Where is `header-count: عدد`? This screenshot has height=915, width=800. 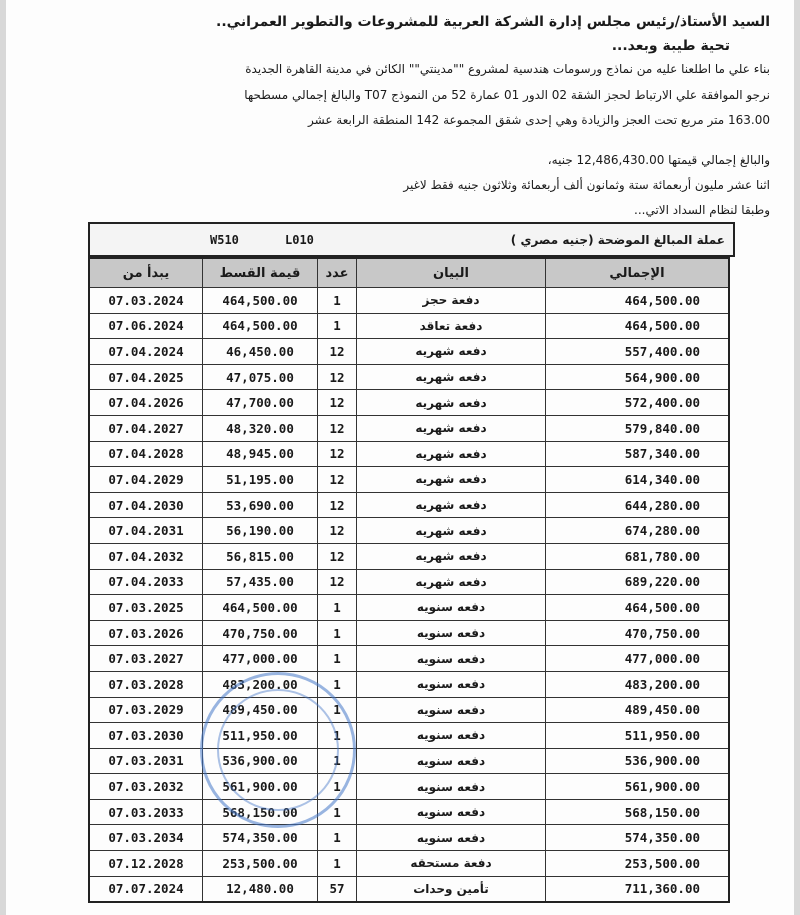
header-count: عدد is located at coordinates (337, 272).